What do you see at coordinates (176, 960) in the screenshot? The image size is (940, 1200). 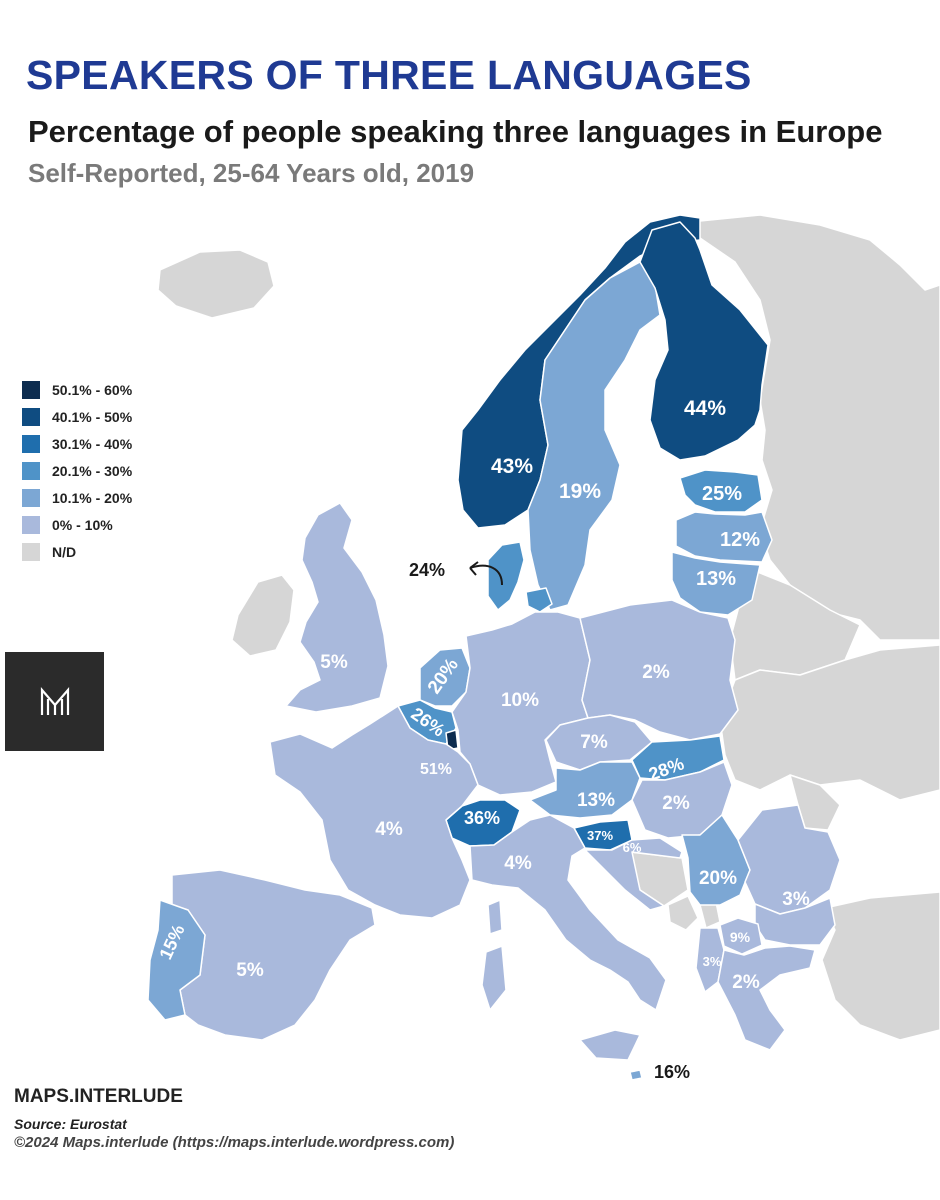 I see `country-portugal` at bounding box center [176, 960].